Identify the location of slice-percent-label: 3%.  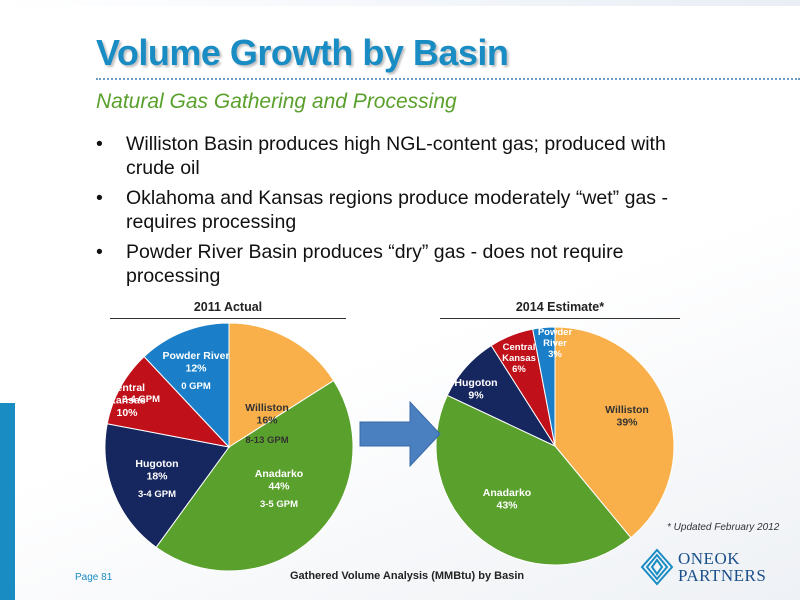
(555, 354).